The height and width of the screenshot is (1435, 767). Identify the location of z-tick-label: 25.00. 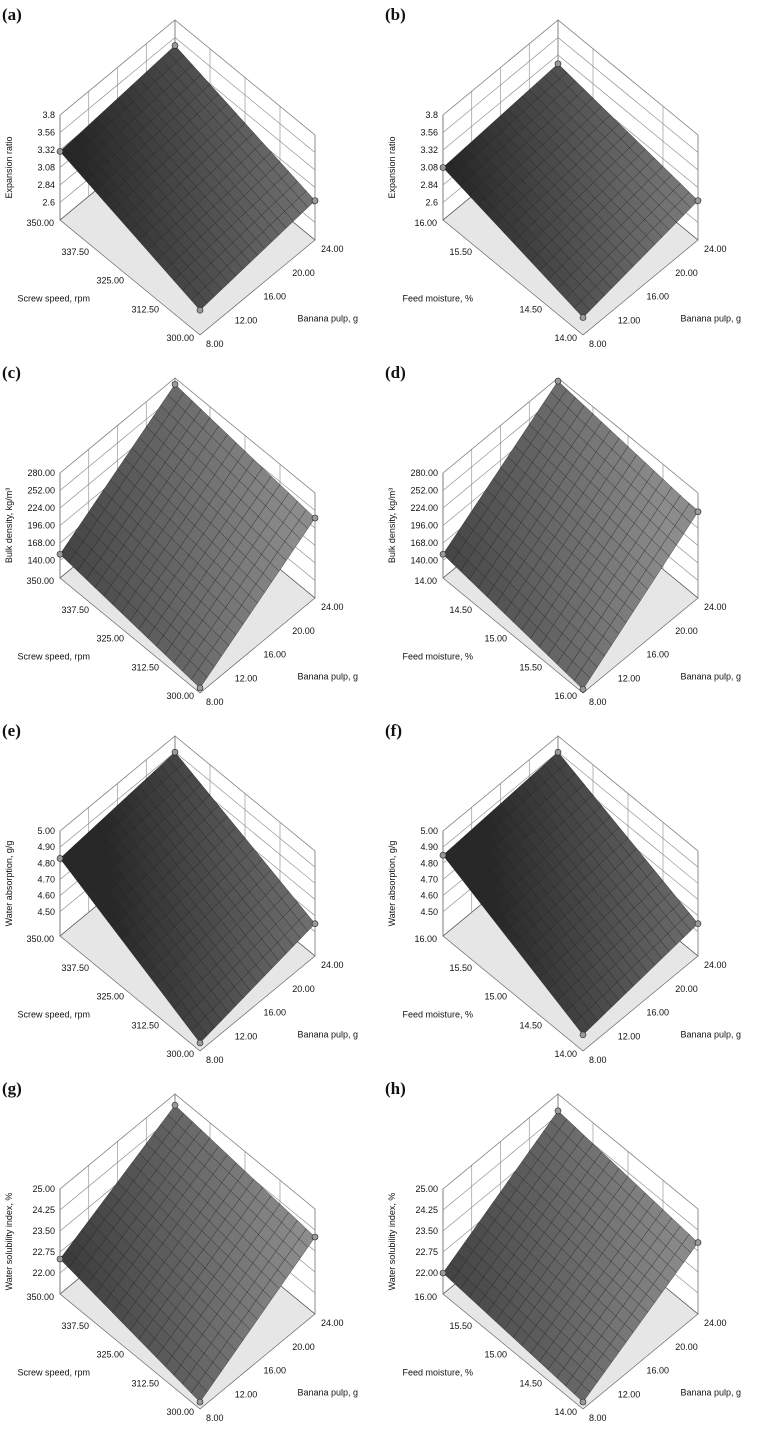
(426, 1189).